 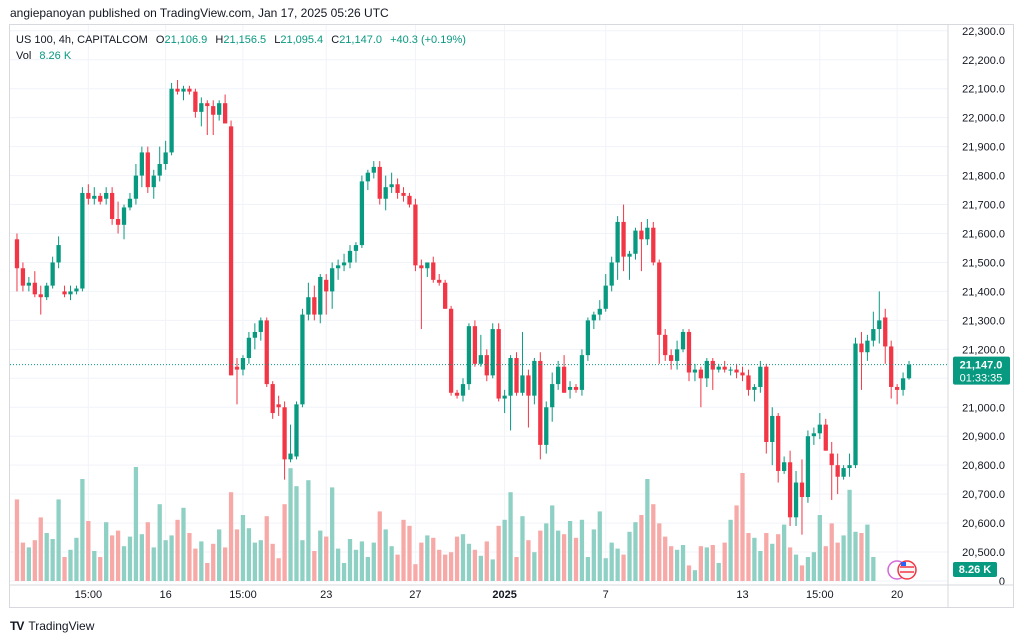 What do you see at coordinates (89, 595) in the screenshot?
I see `x-tick-label: 15:00` at bounding box center [89, 595].